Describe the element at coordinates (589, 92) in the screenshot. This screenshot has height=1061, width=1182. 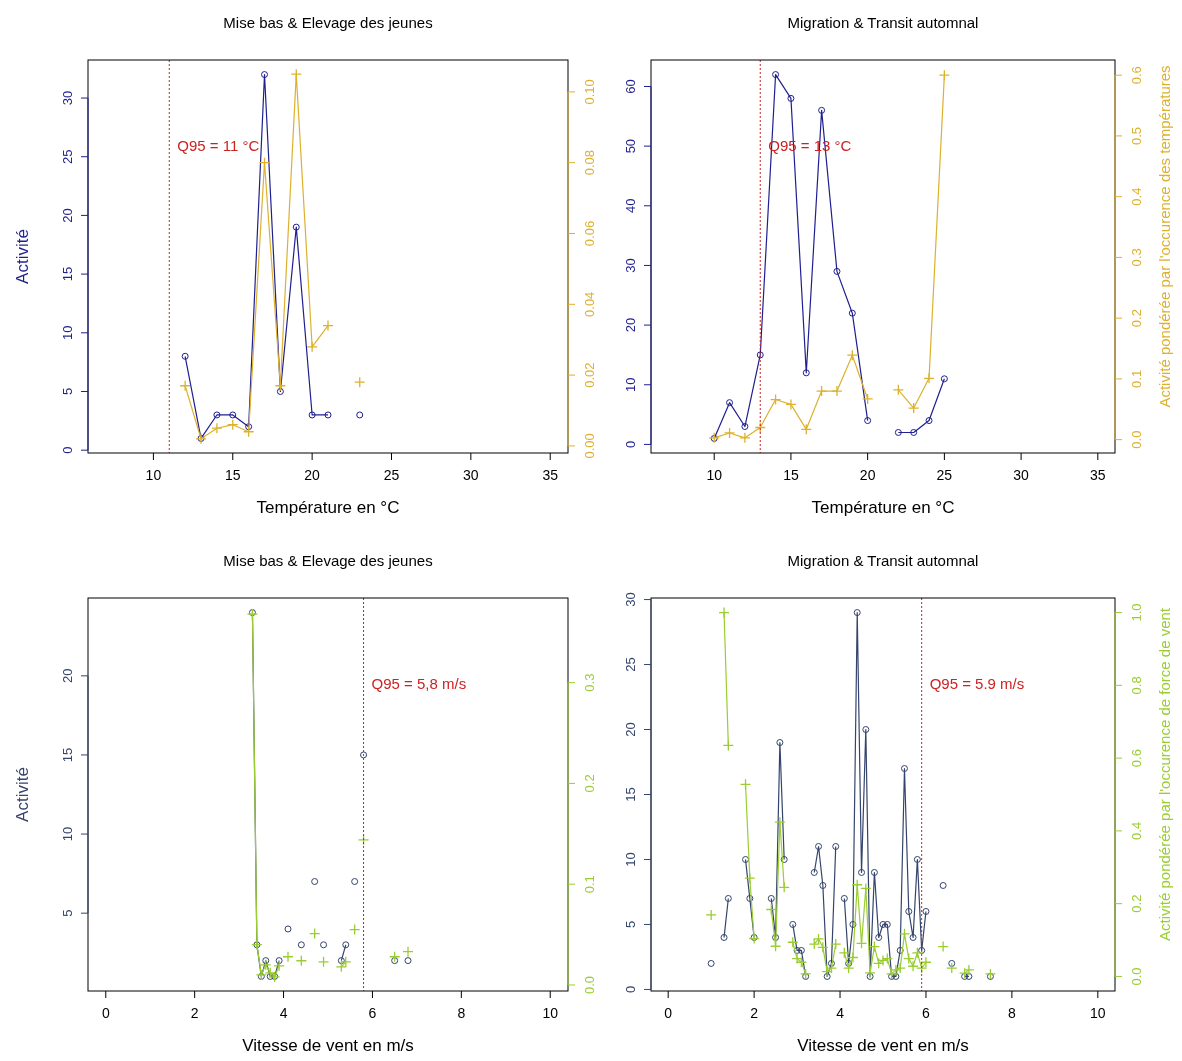
I see `y2-tick-label: 0.10` at that location.